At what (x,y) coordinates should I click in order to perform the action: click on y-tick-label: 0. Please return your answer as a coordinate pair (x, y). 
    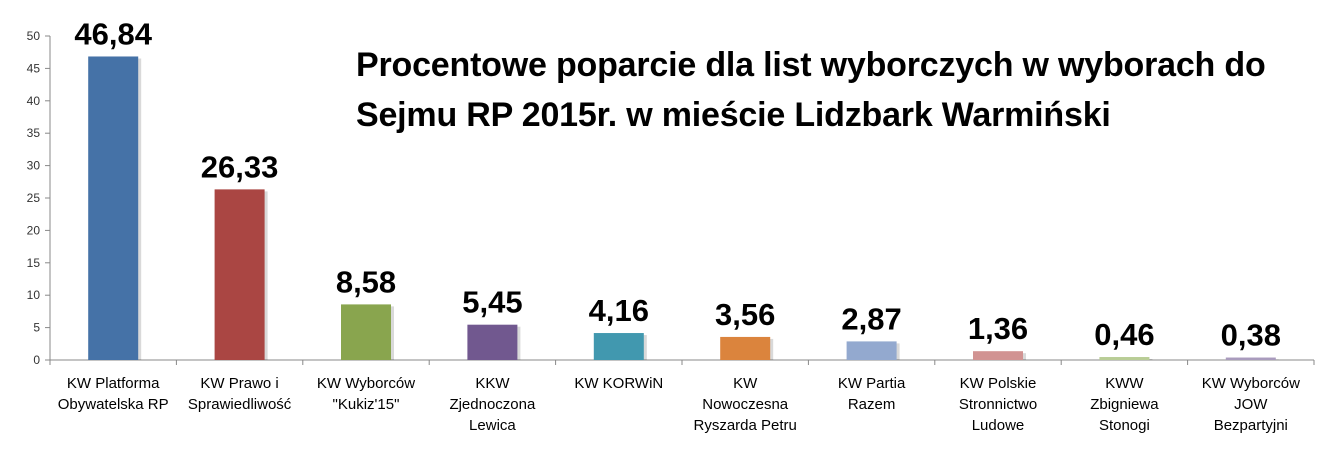
    Looking at the image, I should click on (36, 360).